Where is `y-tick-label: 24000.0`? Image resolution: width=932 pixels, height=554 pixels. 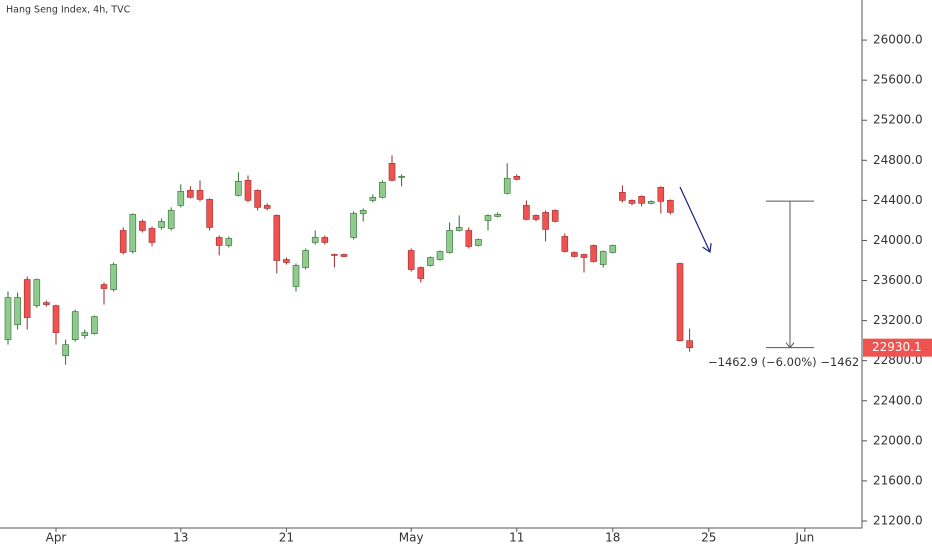 y-tick-label: 24000.0 is located at coordinates (898, 240).